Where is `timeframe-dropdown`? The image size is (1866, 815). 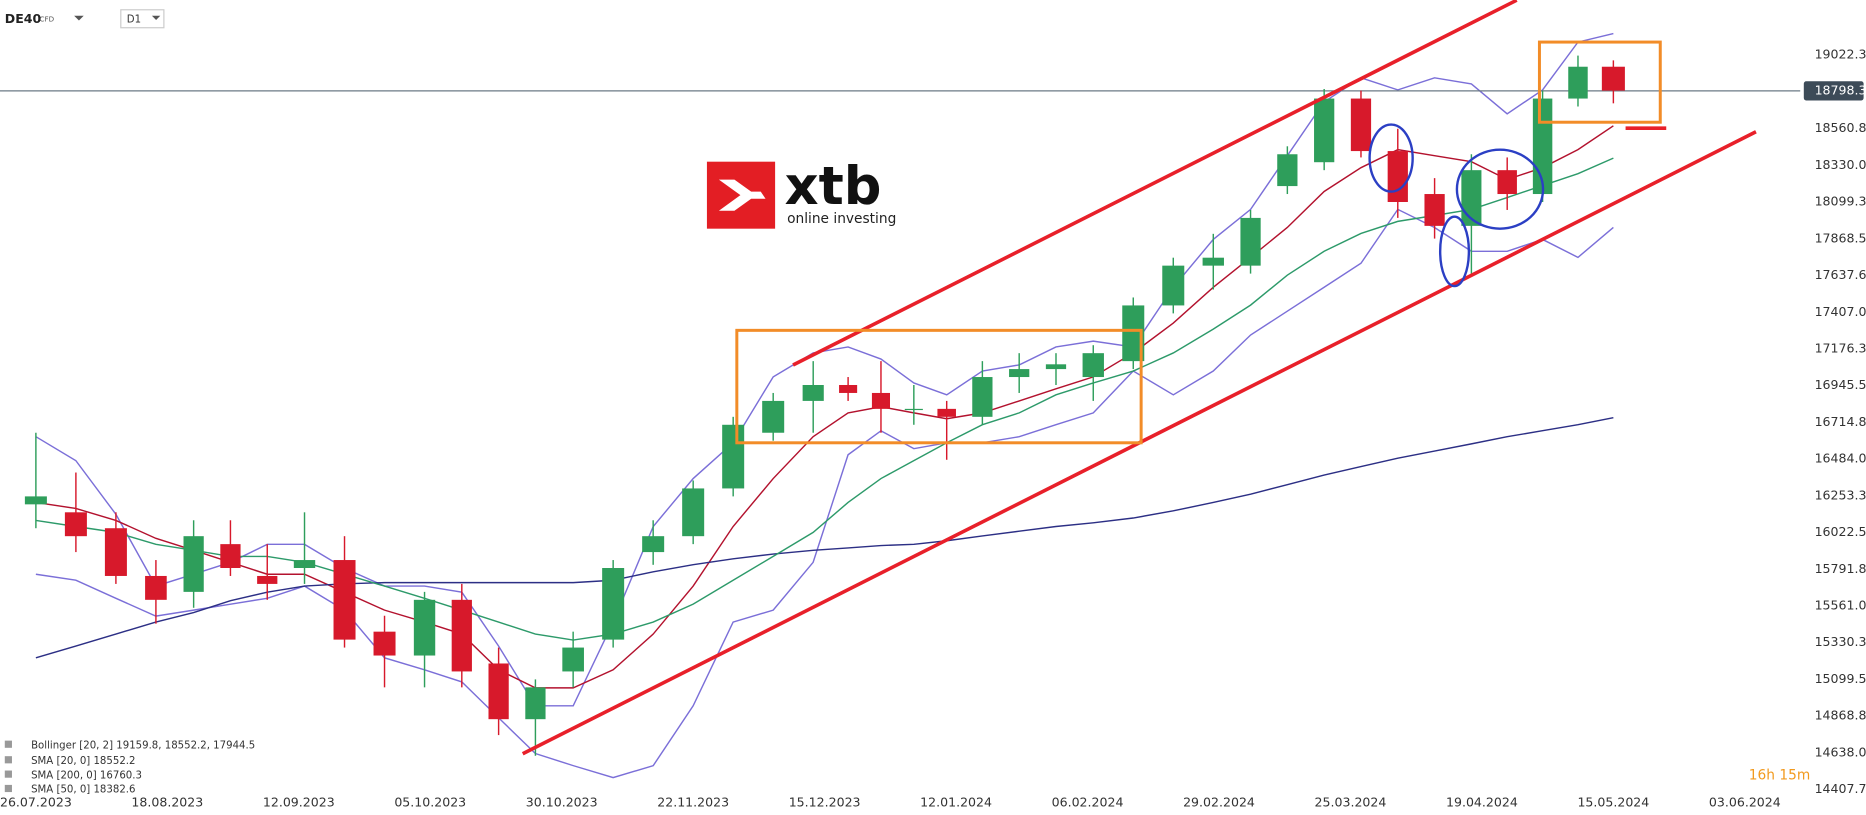 timeframe-dropdown is located at coordinates (156, 17).